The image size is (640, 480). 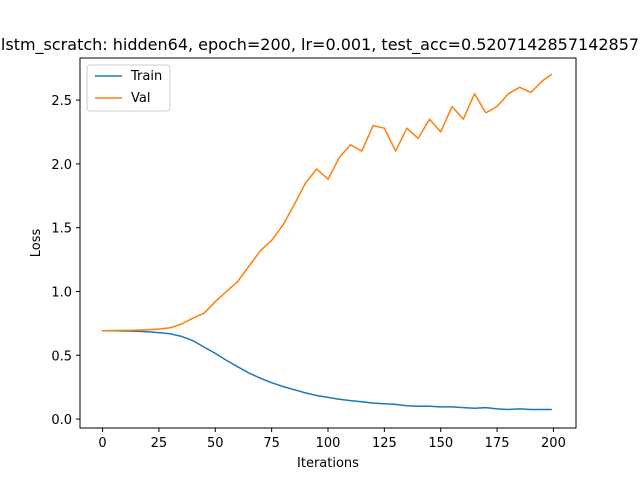 What do you see at coordinates (102, 443) in the screenshot?
I see `x-tick-label: 0` at bounding box center [102, 443].